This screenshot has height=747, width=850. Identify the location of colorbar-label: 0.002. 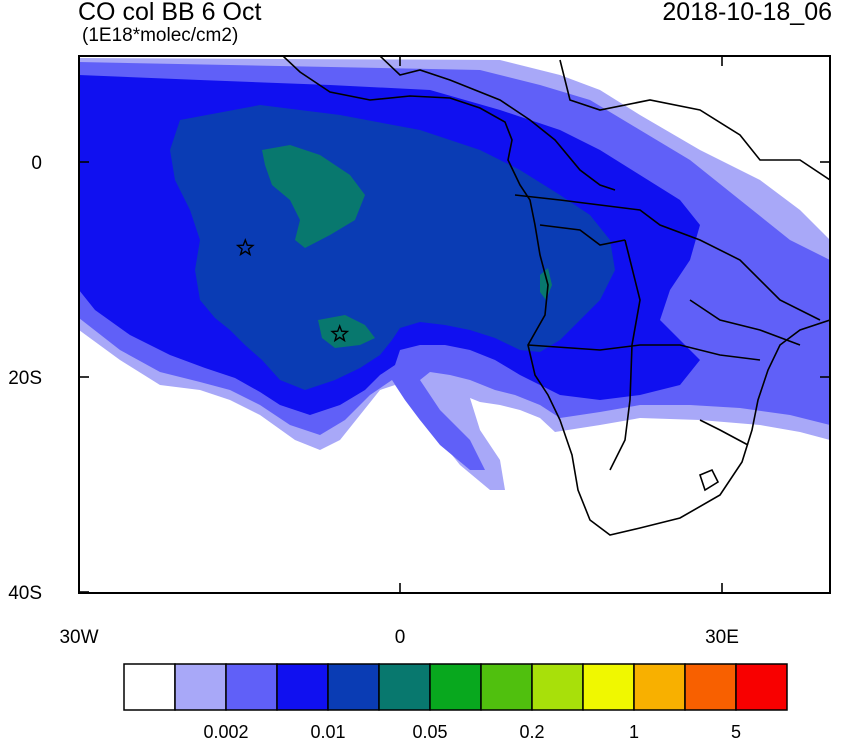
(225, 732).